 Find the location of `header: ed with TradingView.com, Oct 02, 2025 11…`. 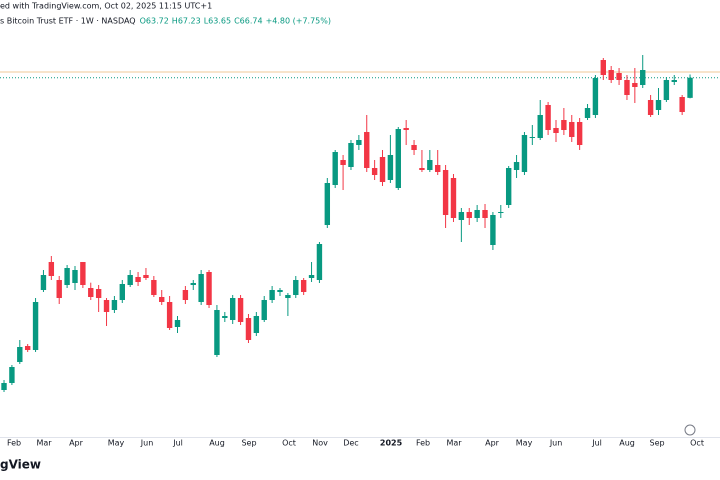

header: ed with TradingView.com, Oct 02, 2025 11… is located at coordinates (106, 6).